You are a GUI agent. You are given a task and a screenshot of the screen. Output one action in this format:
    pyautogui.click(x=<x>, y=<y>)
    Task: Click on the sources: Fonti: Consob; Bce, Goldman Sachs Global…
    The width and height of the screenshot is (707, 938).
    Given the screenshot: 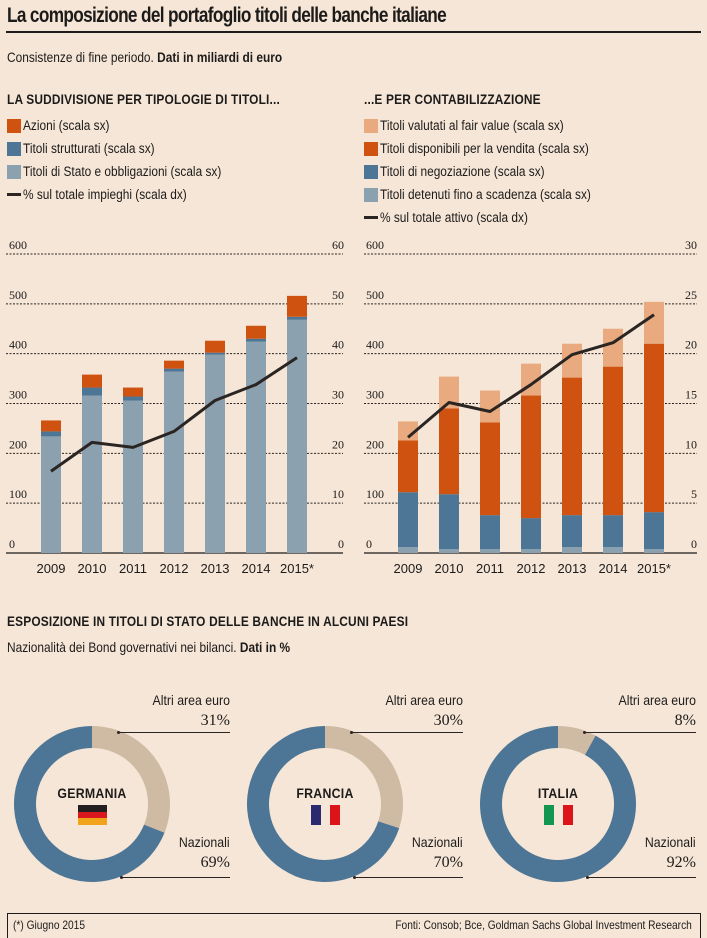 What is the action you would take?
    pyautogui.click(x=543, y=925)
    